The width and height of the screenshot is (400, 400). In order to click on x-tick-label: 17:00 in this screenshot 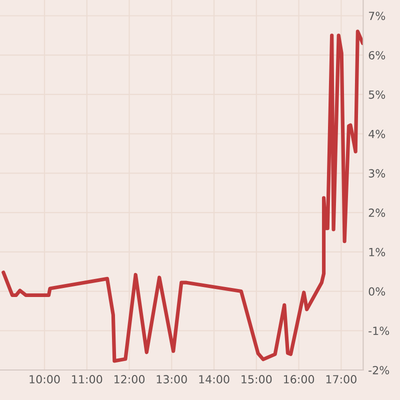, I will do `click(341, 379)`.